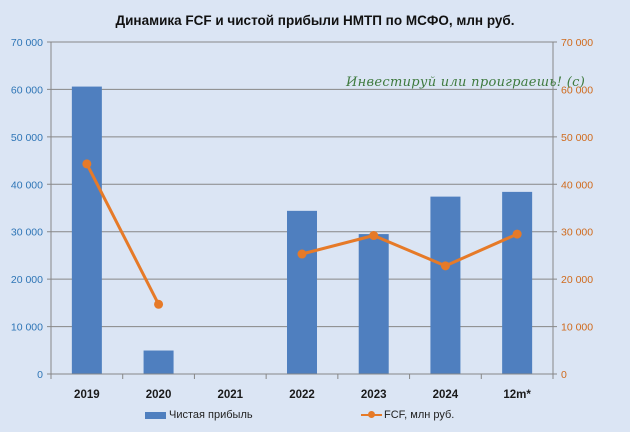  What do you see at coordinates (27, 90) in the screenshot?
I see `left-axis-tick-label: 60 000` at bounding box center [27, 90].